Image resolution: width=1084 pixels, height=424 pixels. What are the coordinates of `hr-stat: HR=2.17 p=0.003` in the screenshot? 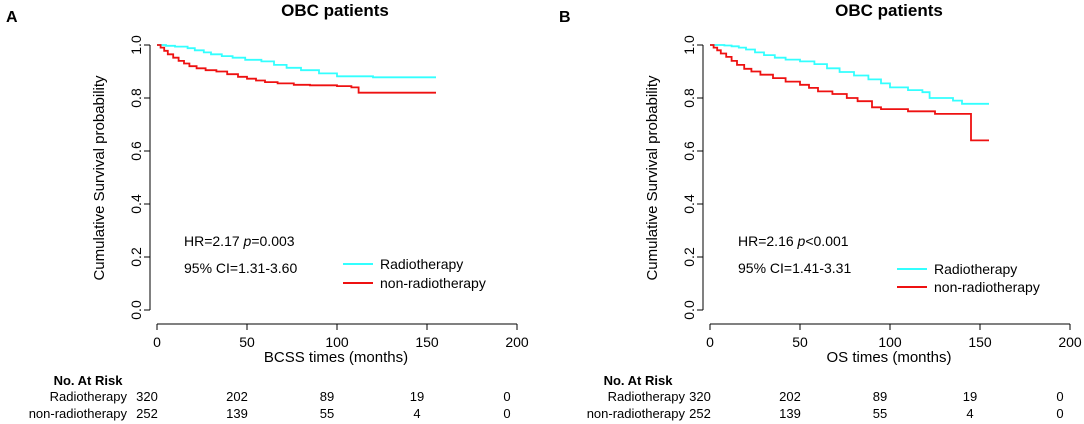 It's located at (239, 241).